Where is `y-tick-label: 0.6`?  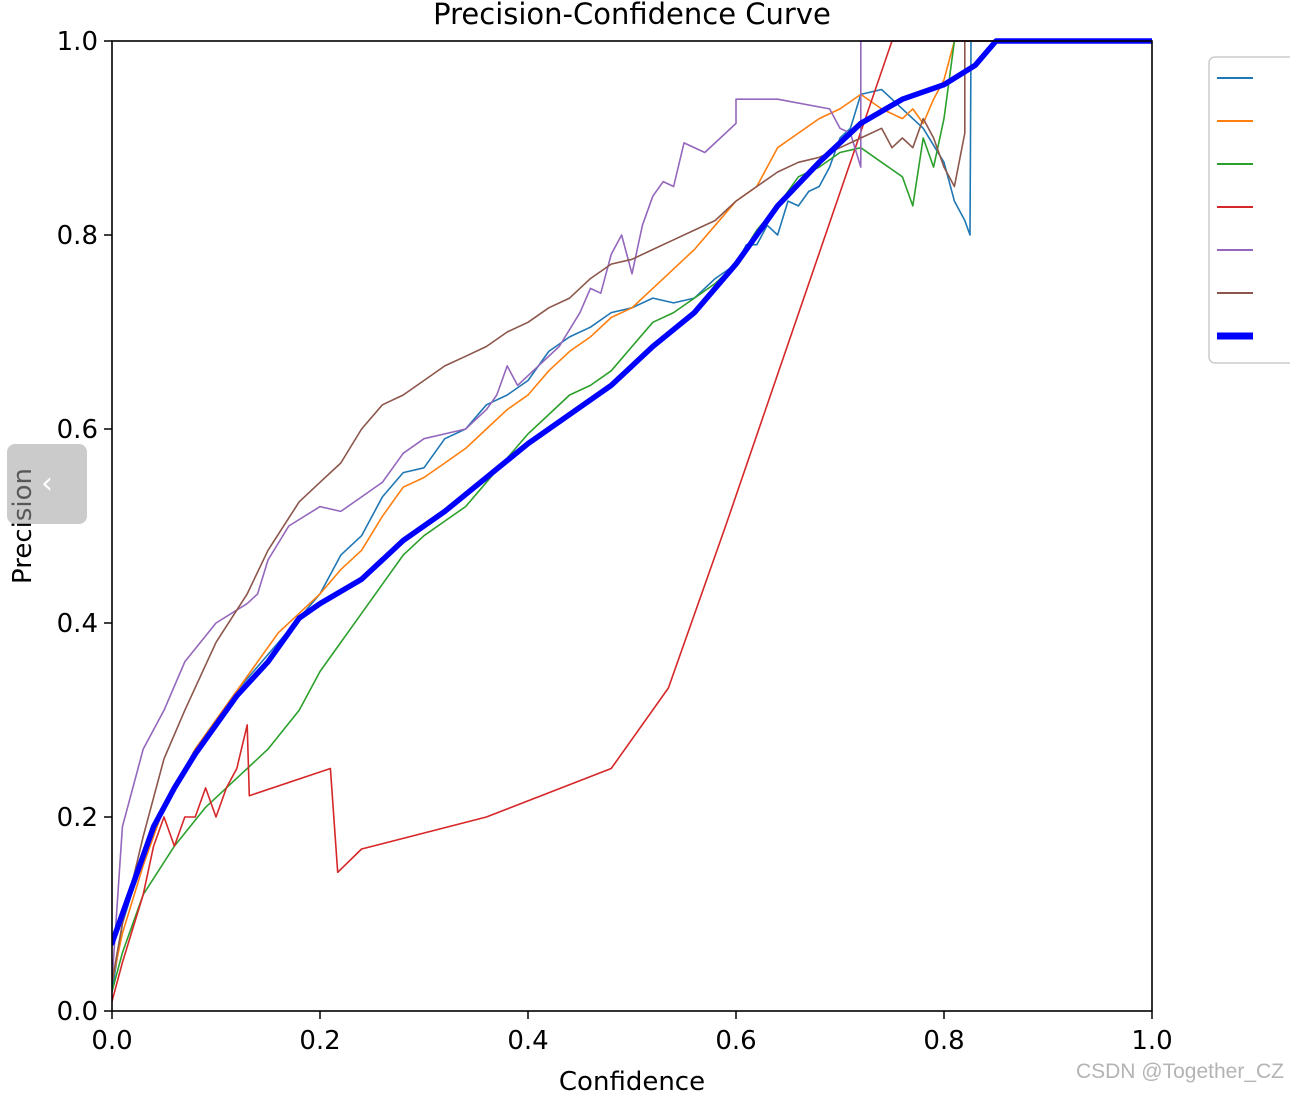 y-tick-label: 0.6 is located at coordinates (77, 430).